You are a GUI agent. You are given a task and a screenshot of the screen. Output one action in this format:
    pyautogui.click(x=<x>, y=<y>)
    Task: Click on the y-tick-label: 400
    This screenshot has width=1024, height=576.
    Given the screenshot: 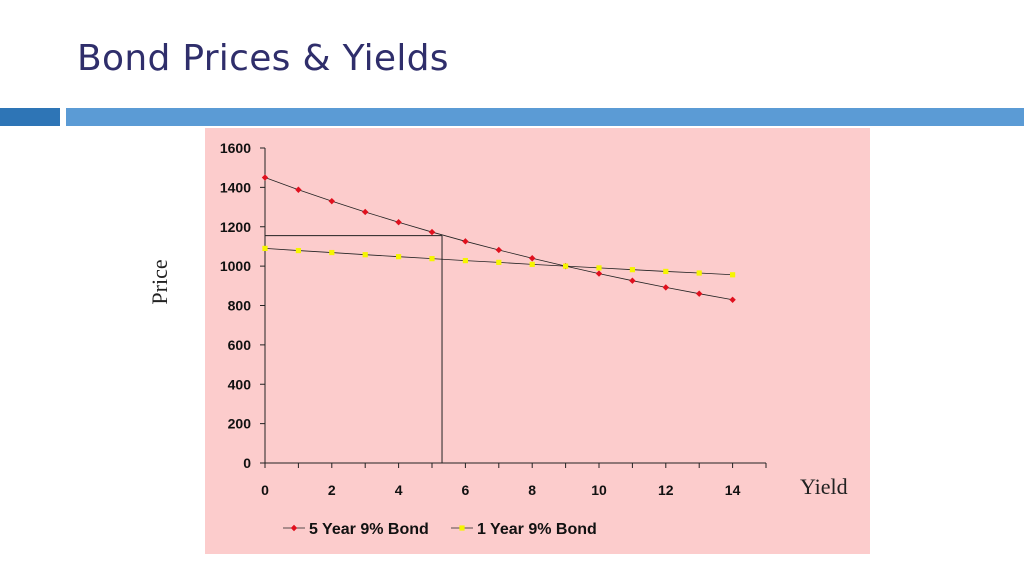 What is the action you would take?
    pyautogui.click(x=240, y=384)
    